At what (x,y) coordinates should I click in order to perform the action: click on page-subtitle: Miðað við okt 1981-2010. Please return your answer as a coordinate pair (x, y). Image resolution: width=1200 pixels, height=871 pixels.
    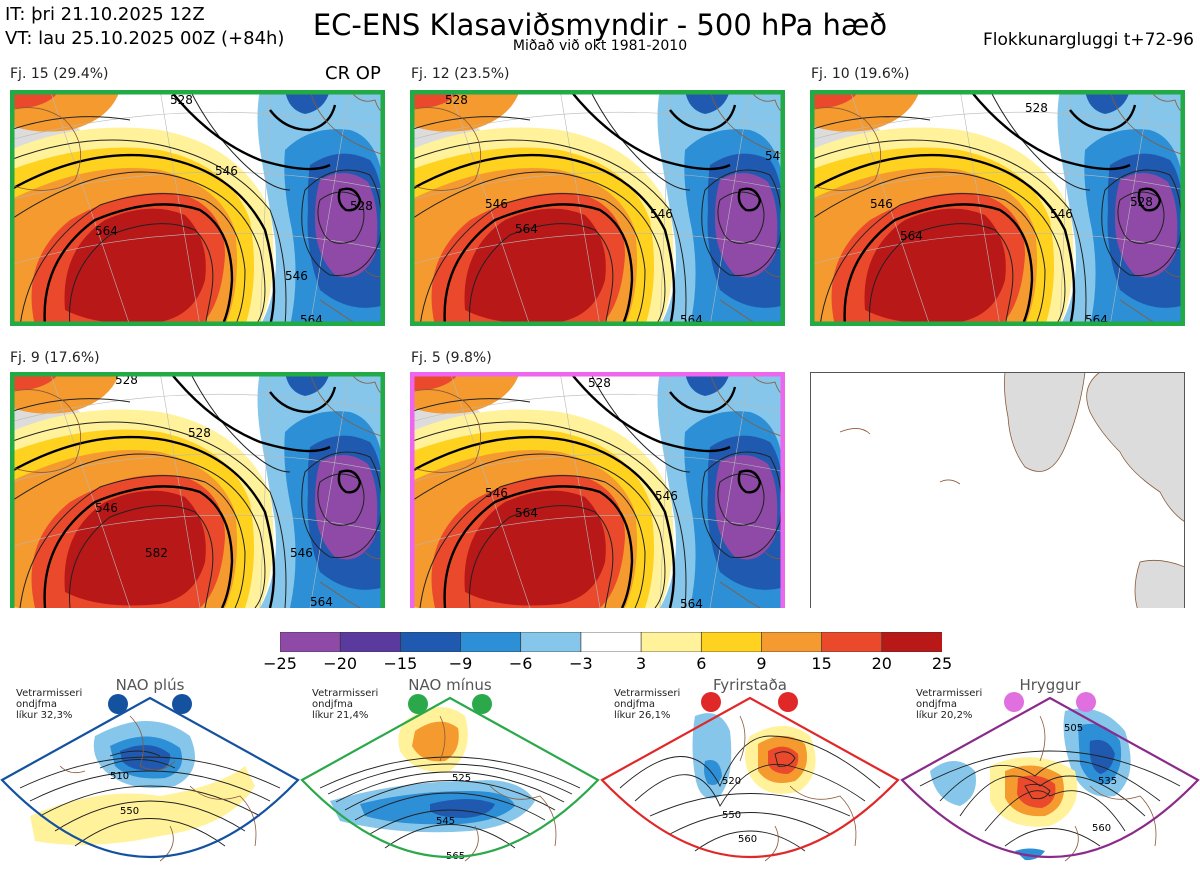
    Looking at the image, I should click on (600, 46).